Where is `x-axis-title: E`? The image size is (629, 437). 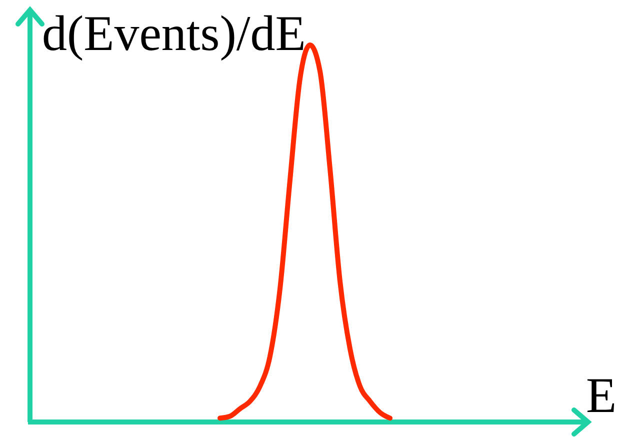 x-axis-title: E is located at coordinates (601, 395).